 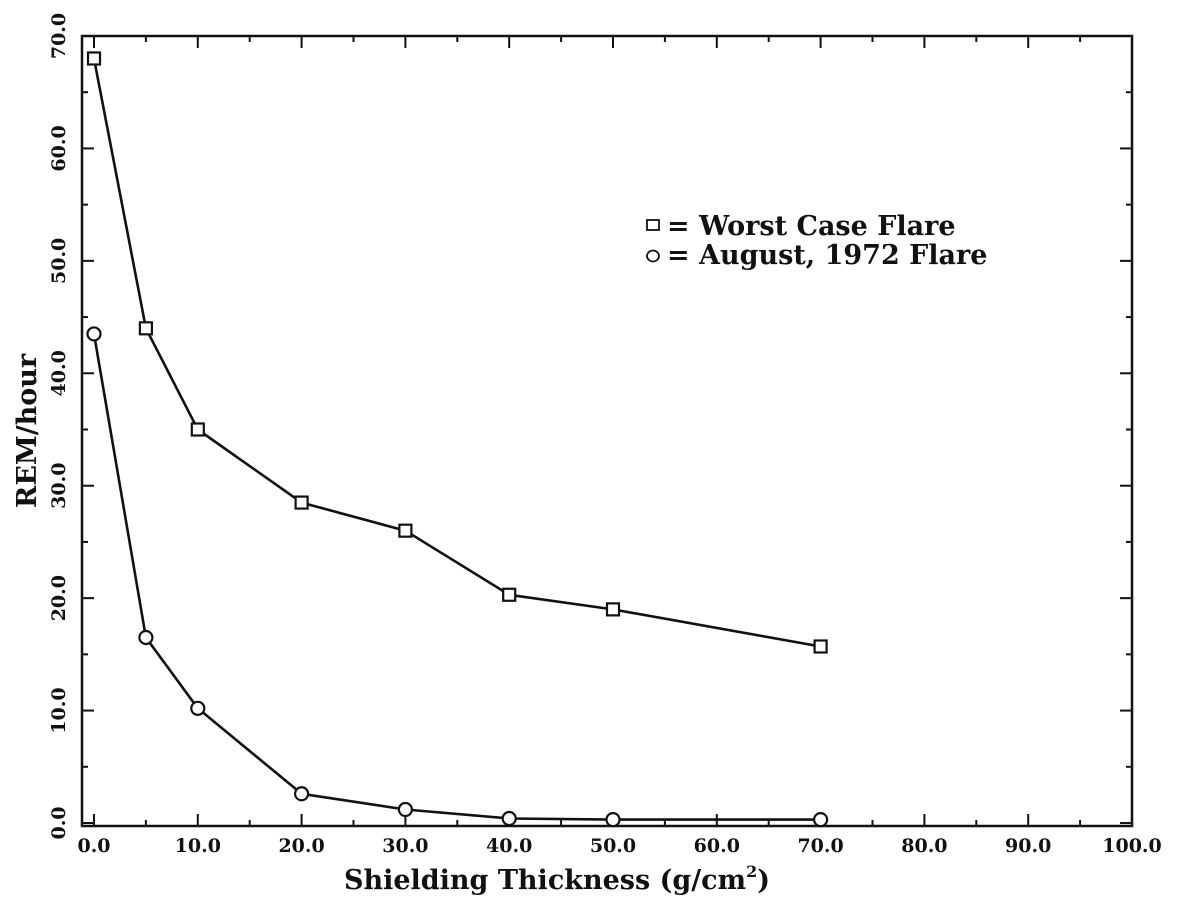 I want to click on y-tick-label: 30.0, so click(x=59, y=486).